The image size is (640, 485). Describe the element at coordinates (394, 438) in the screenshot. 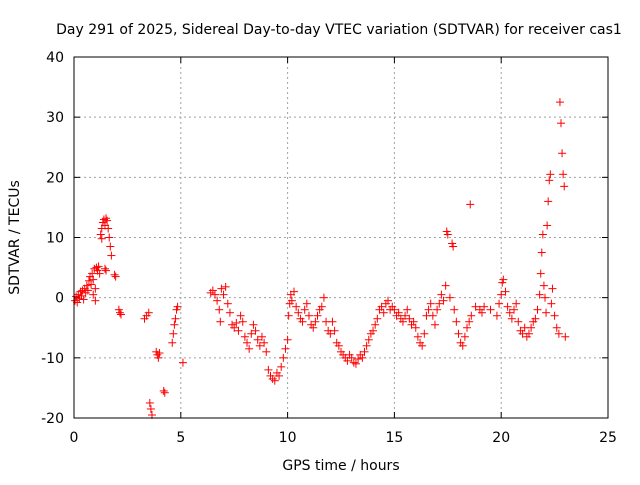

I see `x-tick-label: 15` at that location.